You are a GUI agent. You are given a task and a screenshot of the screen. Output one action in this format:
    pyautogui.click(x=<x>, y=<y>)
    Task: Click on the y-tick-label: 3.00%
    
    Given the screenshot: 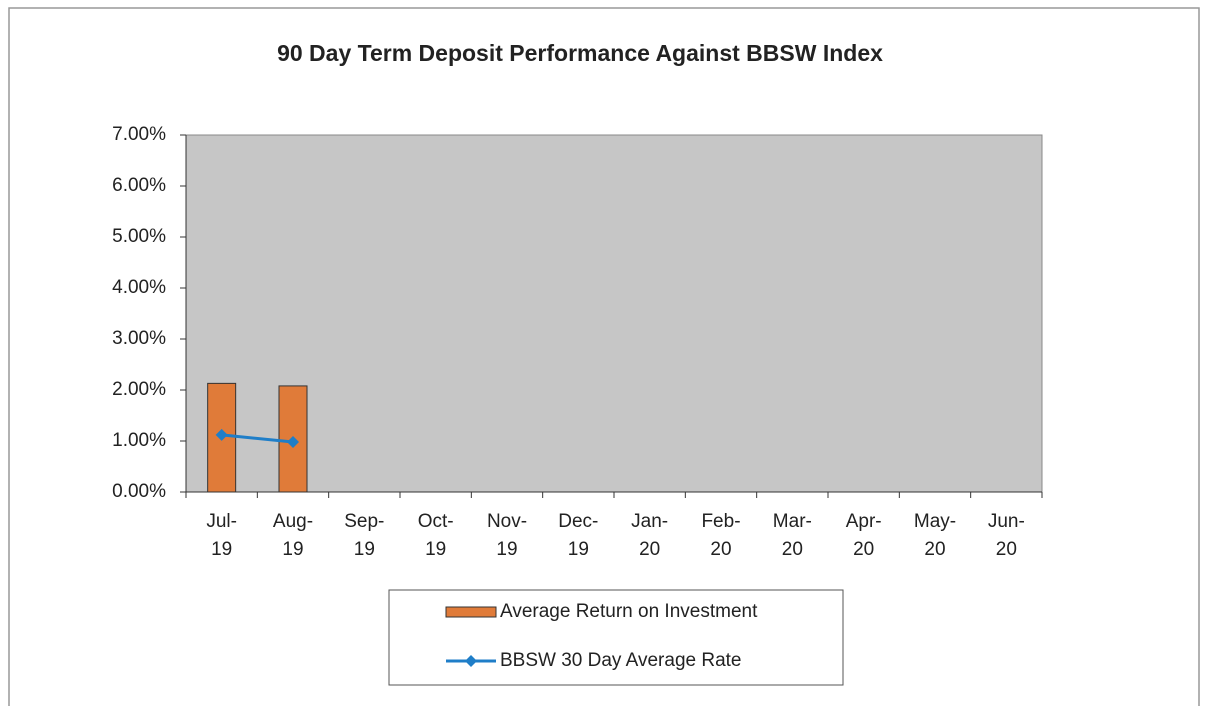 What is the action you would take?
    pyautogui.click(x=139, y=338)
    